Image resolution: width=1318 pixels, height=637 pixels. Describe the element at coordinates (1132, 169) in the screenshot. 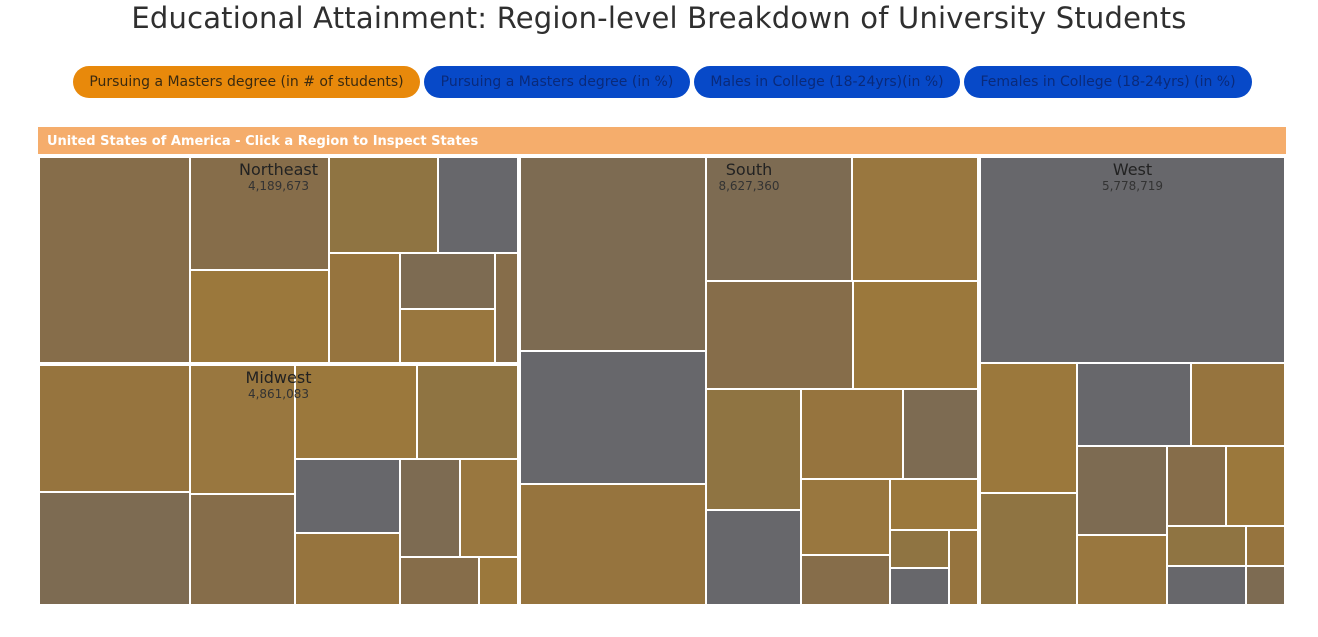

I see `region-name: West` at that location.